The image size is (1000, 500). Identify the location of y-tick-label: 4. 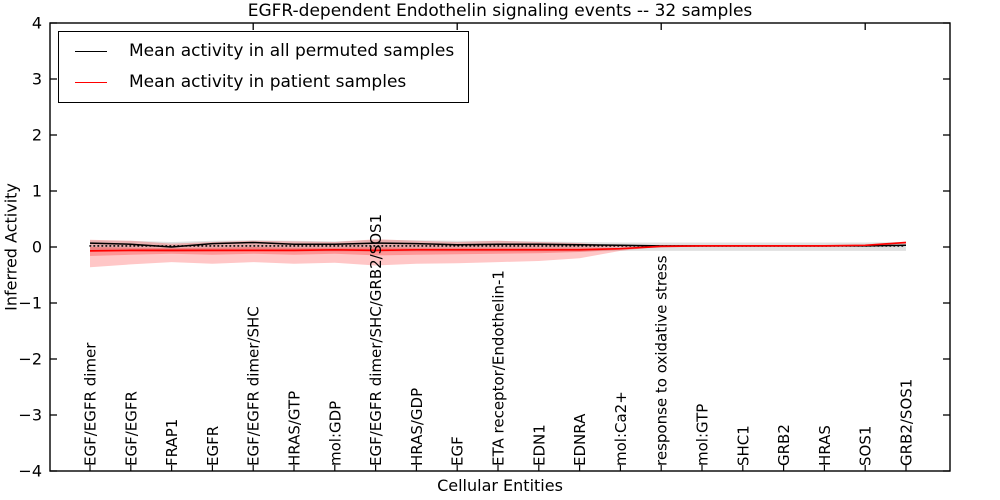
(37, 23).